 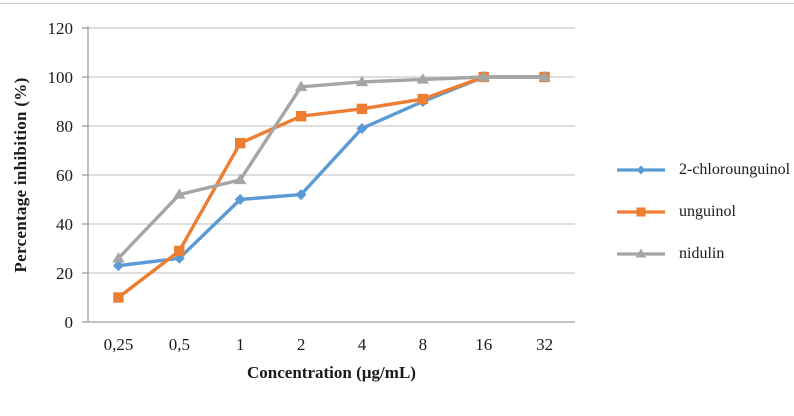 What do you see at coordinates (64, 126) in the screenshot?
I see `y-tick-label-80: 80` at bounding box center [64, 126].